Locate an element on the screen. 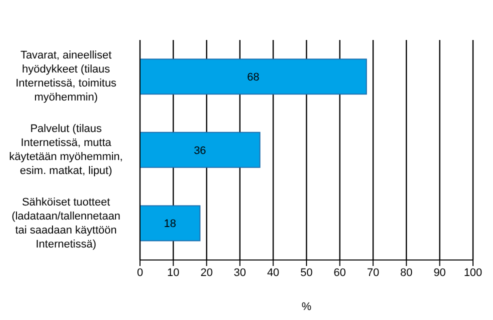 This screenshot has height=320, width=493. y-tick-label: Sähköiset tuotteet (ladataan/tallennetaan tai saadaan käyttöön Internetissä) is located at coordinates (66, 223).